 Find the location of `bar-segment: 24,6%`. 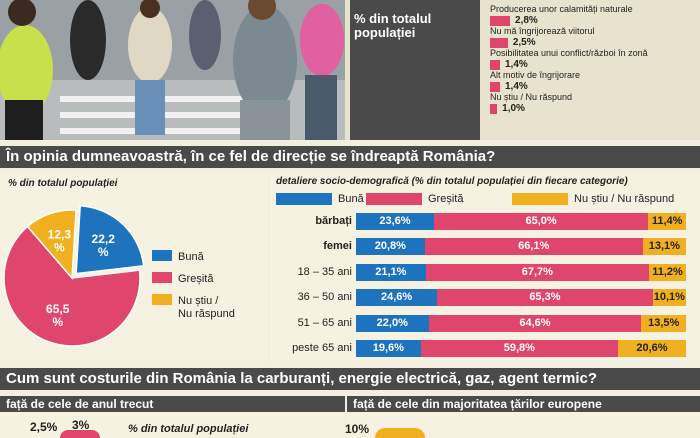

bar-segment: 24,6% is located at coordinates (397, 297).